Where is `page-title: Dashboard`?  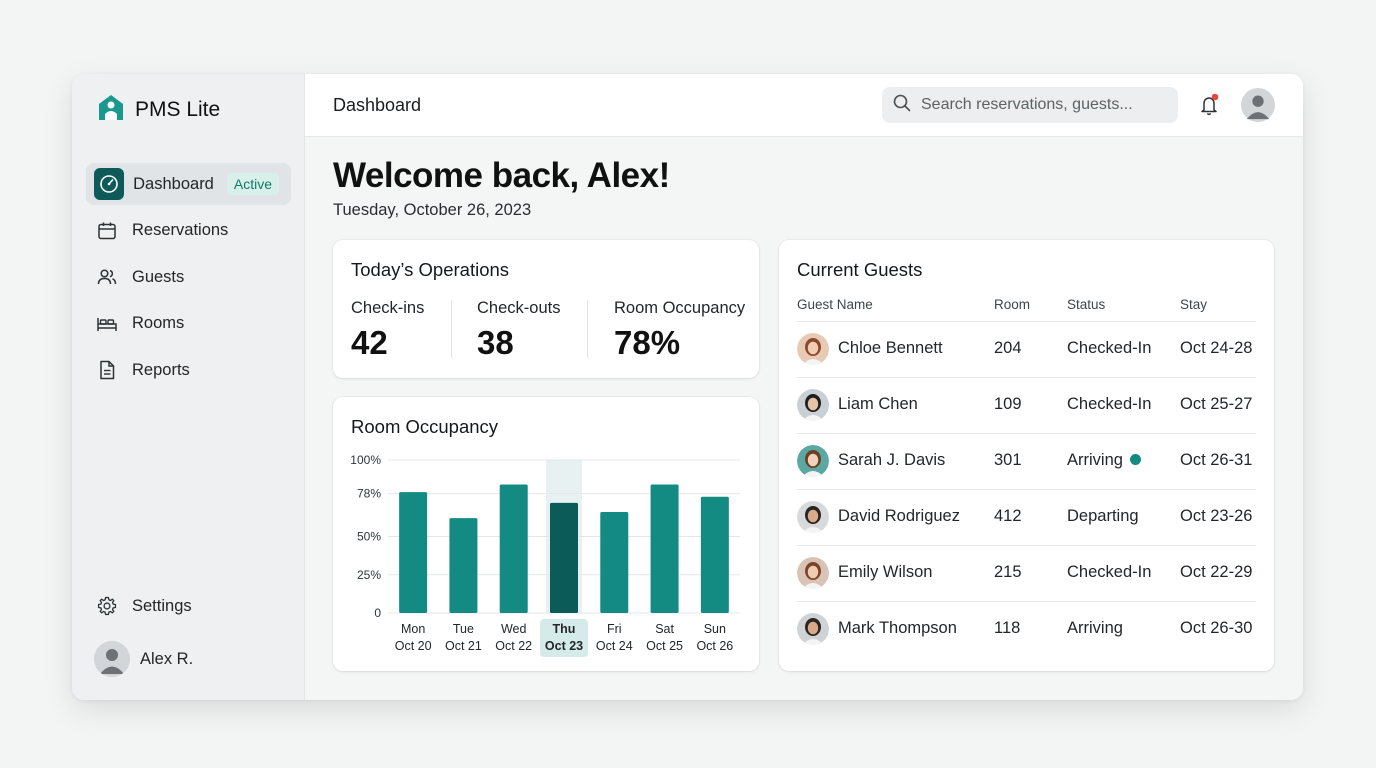 page-title: Dashboard is located at coordinates (377, 104).